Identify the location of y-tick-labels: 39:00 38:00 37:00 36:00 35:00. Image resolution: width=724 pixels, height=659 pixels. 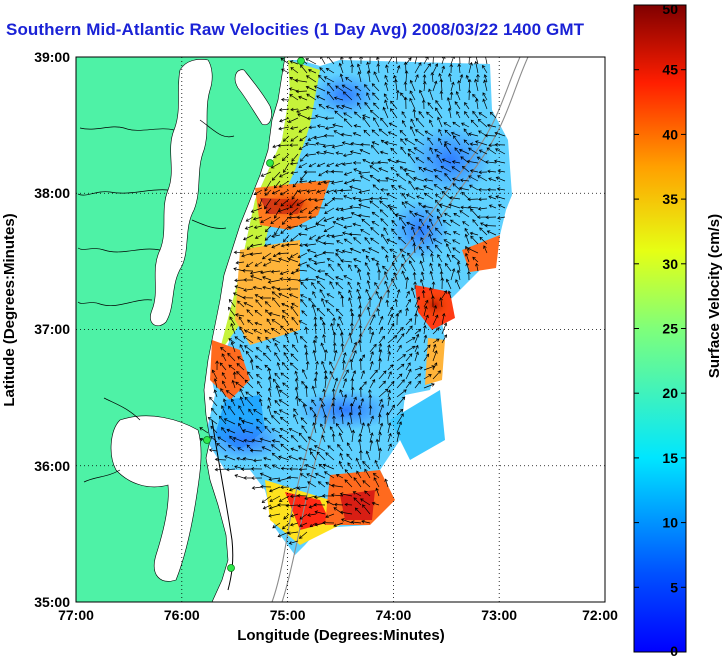
(52, 329).